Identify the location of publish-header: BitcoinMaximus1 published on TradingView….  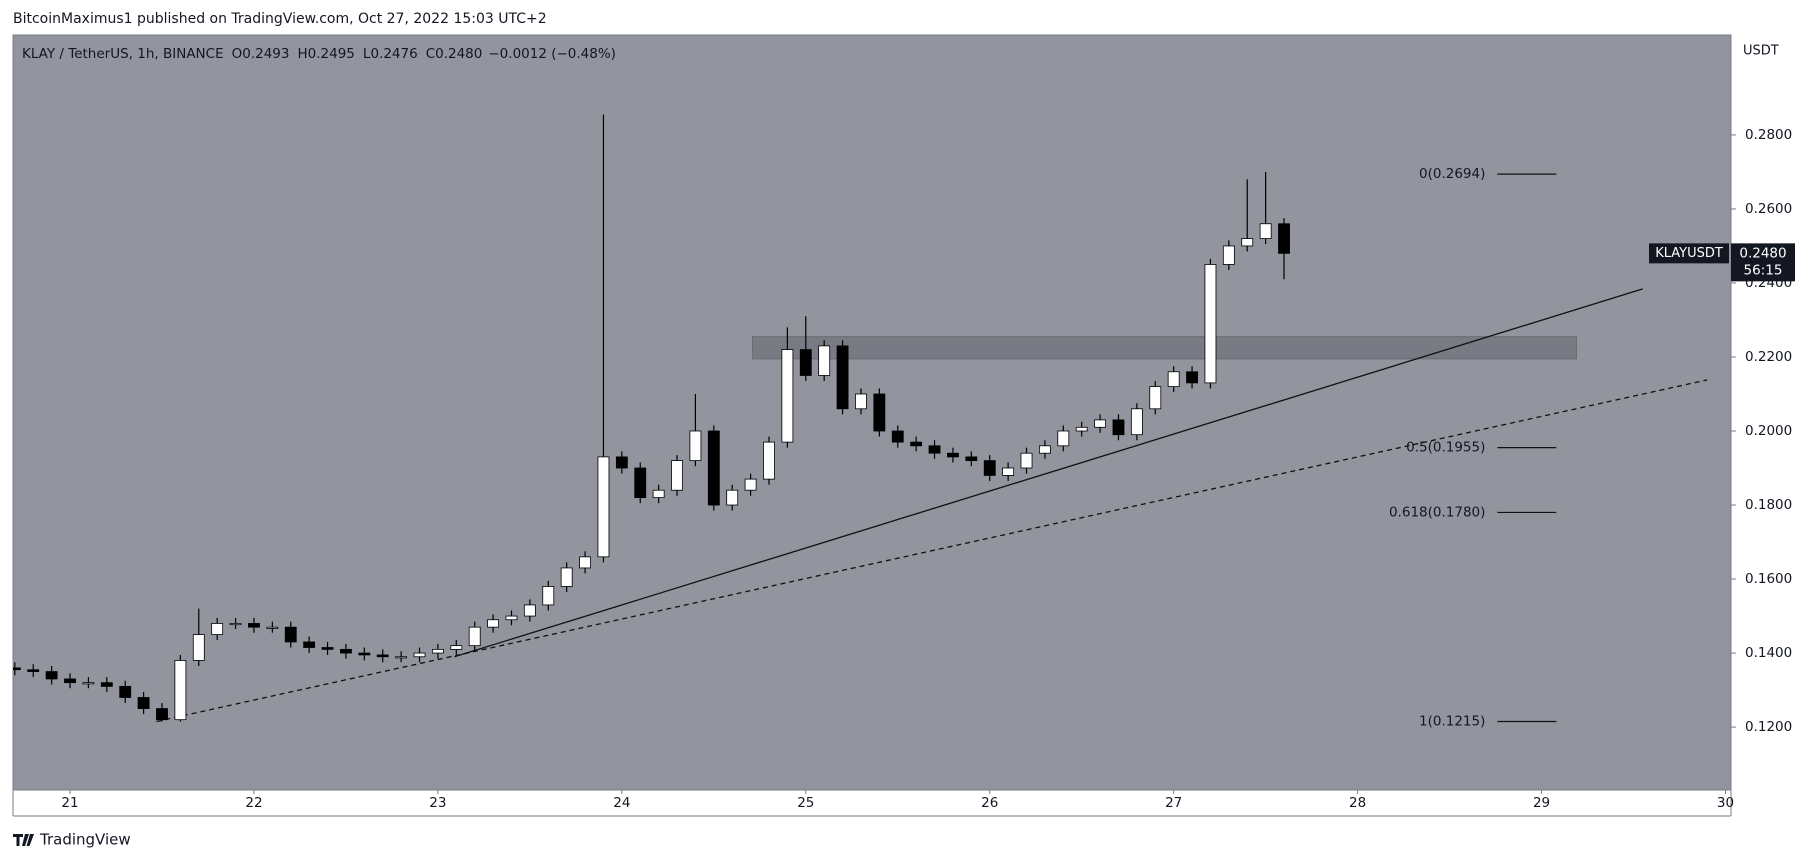
(280, 19).